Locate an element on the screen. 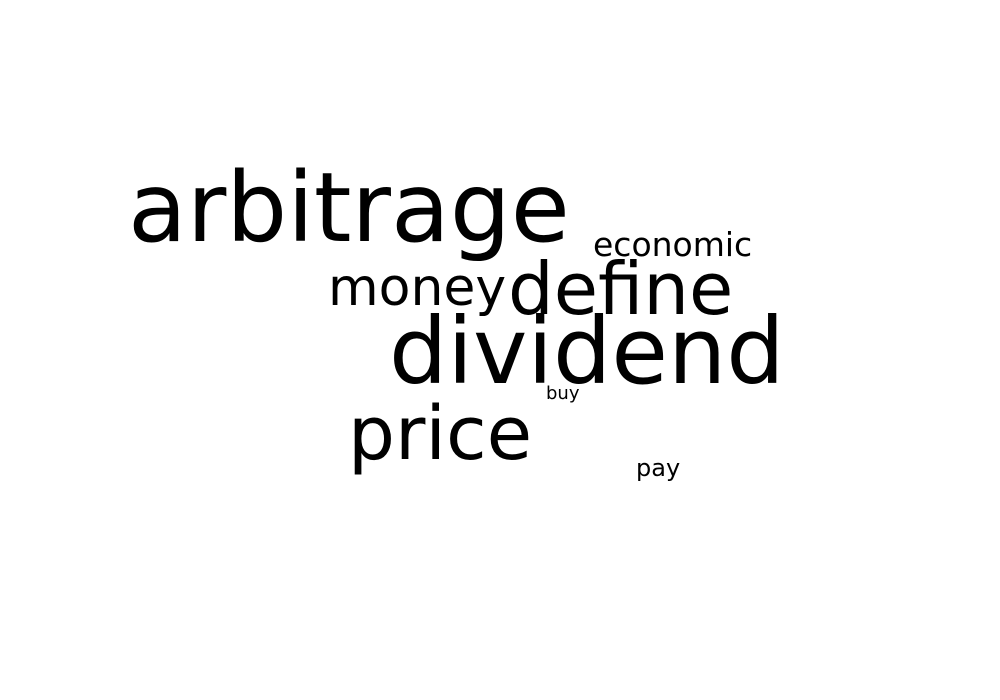 The height and width of the screenshot is (700, 1000). word-price: price is located at coordinates (440, 434).